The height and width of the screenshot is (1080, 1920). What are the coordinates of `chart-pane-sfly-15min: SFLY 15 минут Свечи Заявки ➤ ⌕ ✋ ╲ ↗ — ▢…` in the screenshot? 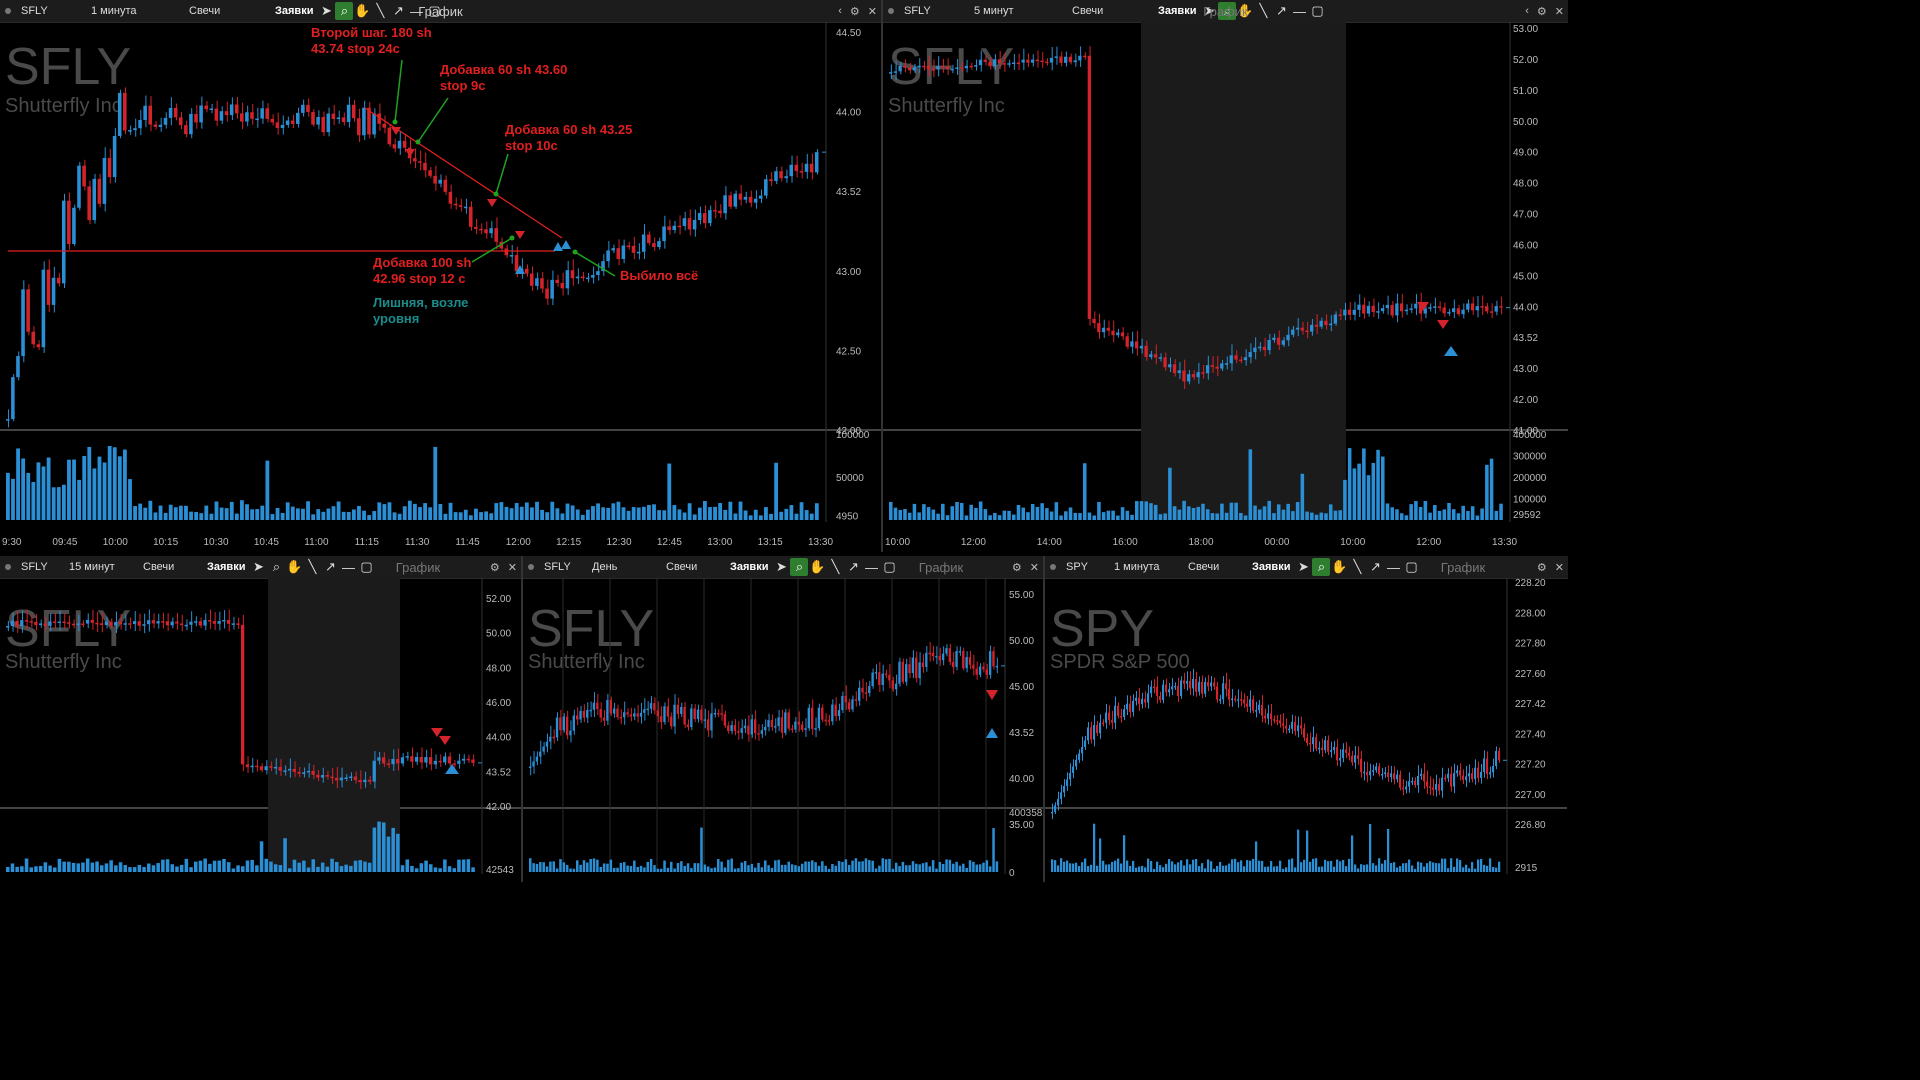 It's located at (261, 719).